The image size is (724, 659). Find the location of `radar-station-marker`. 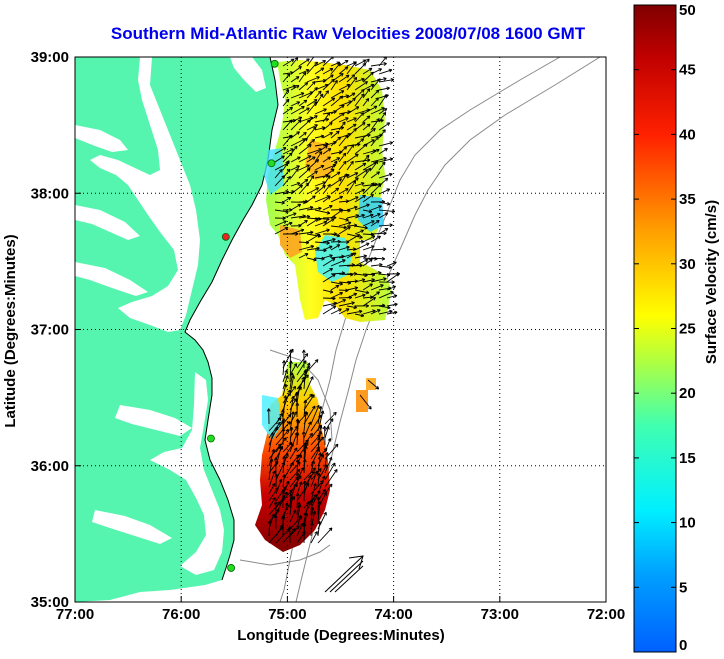

radar-station-marker is located at coordinates (211, 438).